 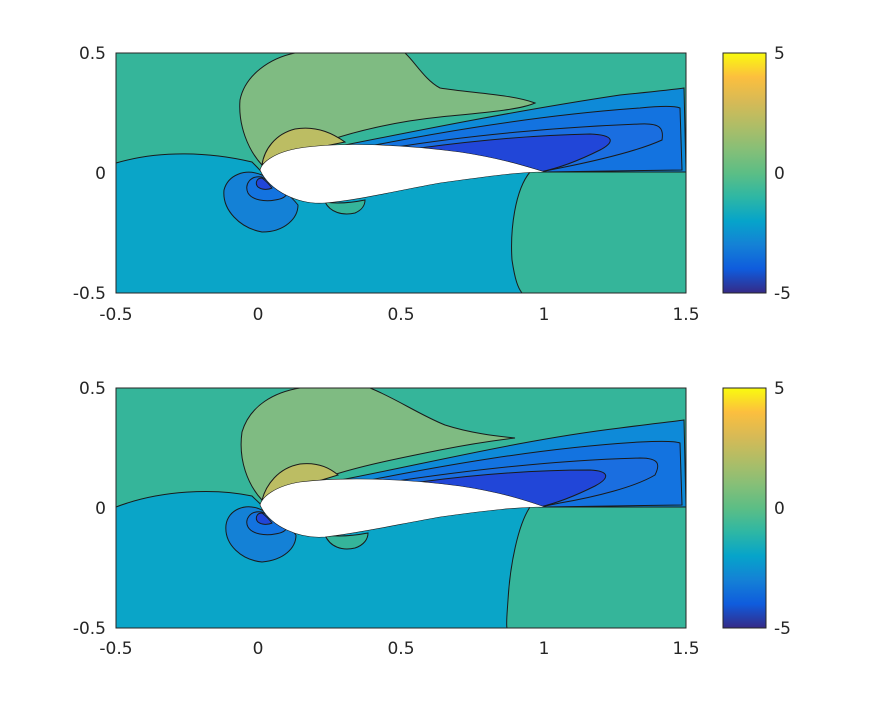 What do you see at coordinates (89, 174) in the screenshot?
I see `top-y-axis: 0.5 0 -0.5` at bounding box center [89, 174].